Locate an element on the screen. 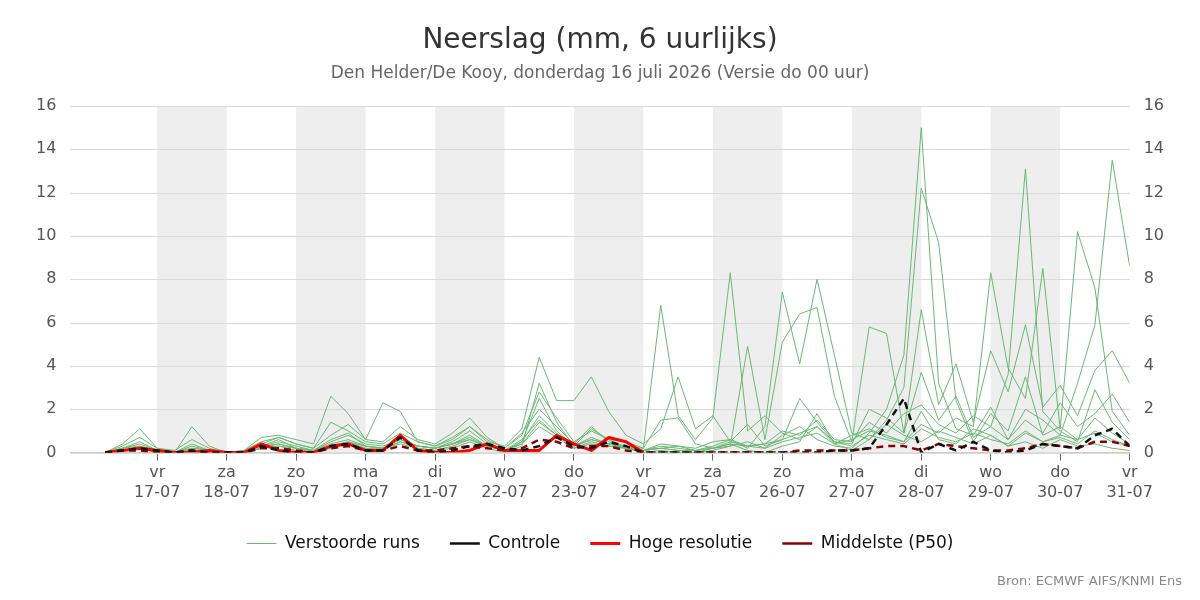 This screenshot has width=1200, height=600. y2-tick-label: 2 is located at coordinates (1148, 408).